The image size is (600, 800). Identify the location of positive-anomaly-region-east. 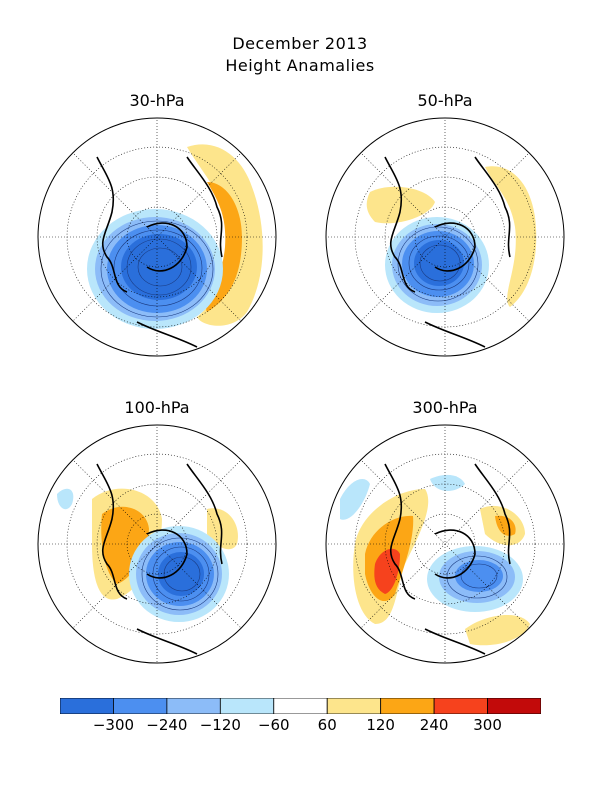
(222, 529).